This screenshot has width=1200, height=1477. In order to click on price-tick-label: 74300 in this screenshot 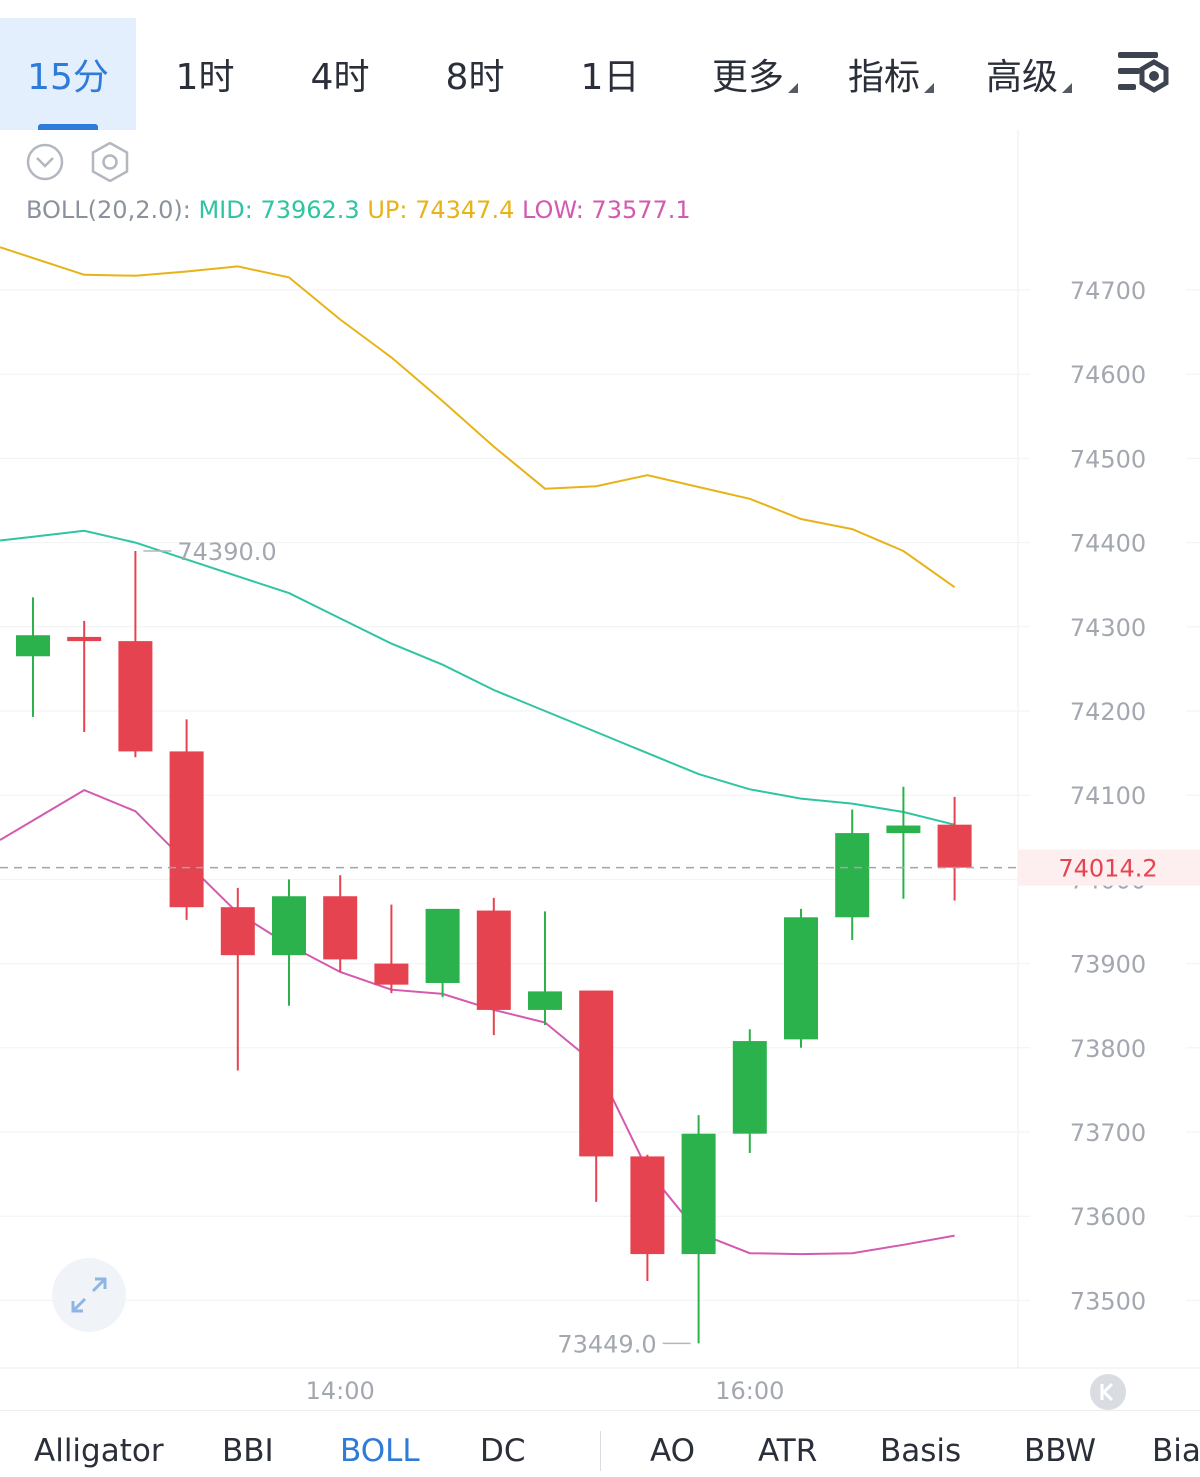, I will do `click(1108, 628)`.